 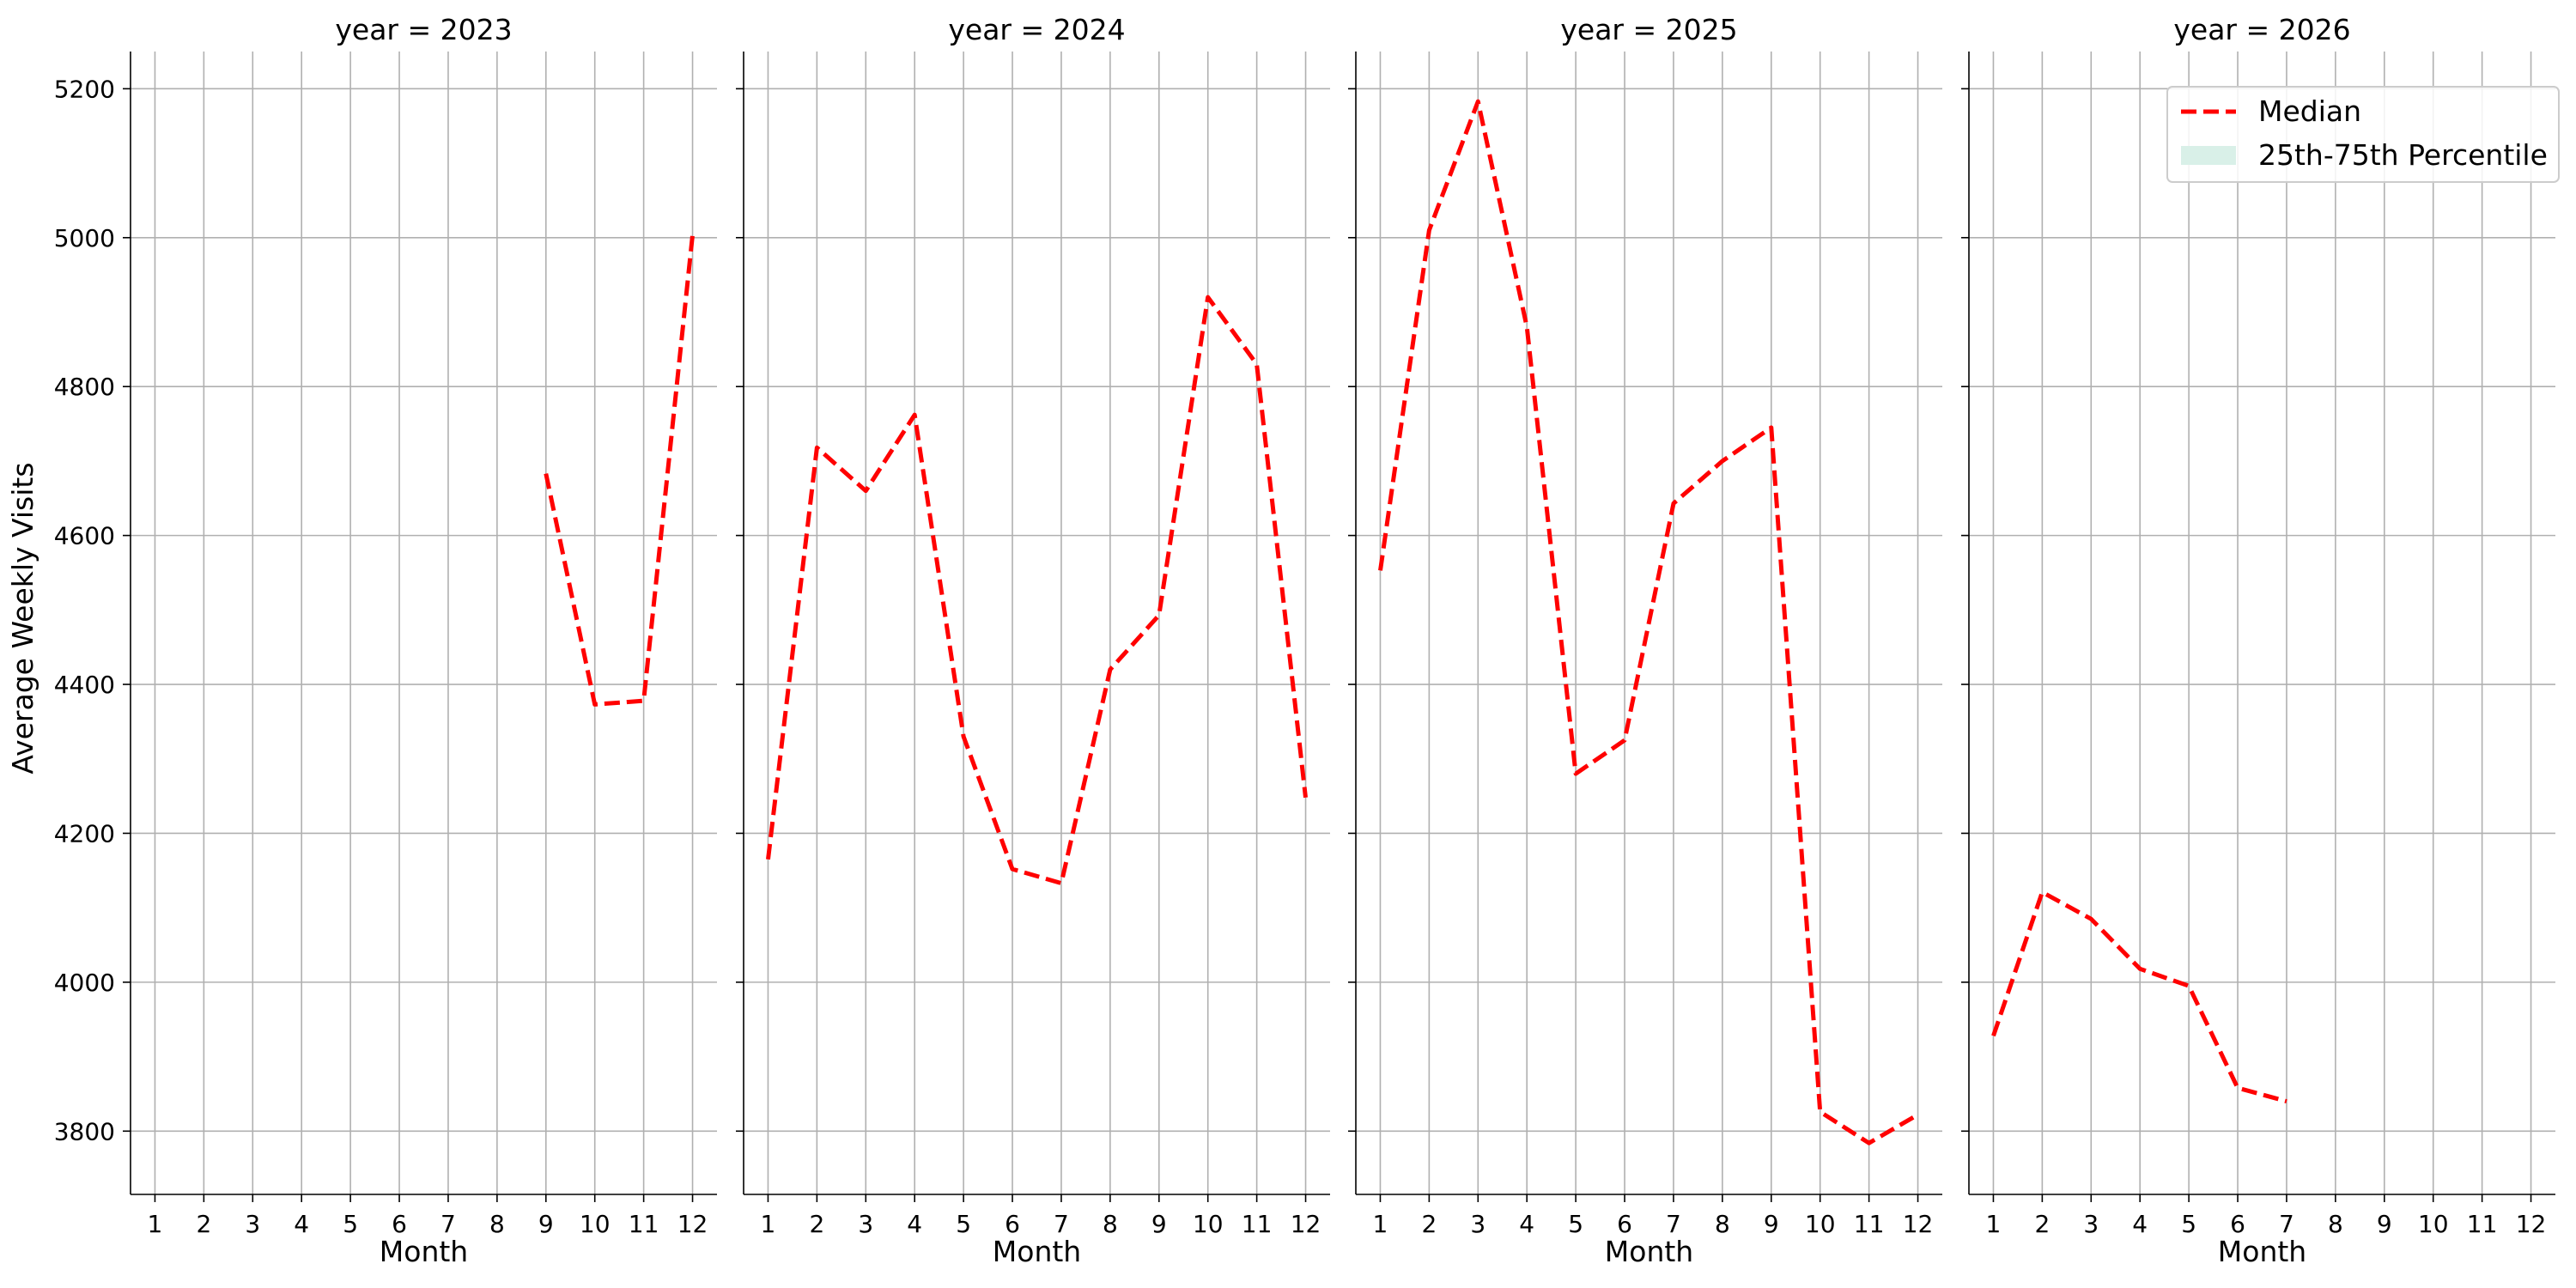 I want to click on y-tick-label: 3800, so click(x=85, y=1131).